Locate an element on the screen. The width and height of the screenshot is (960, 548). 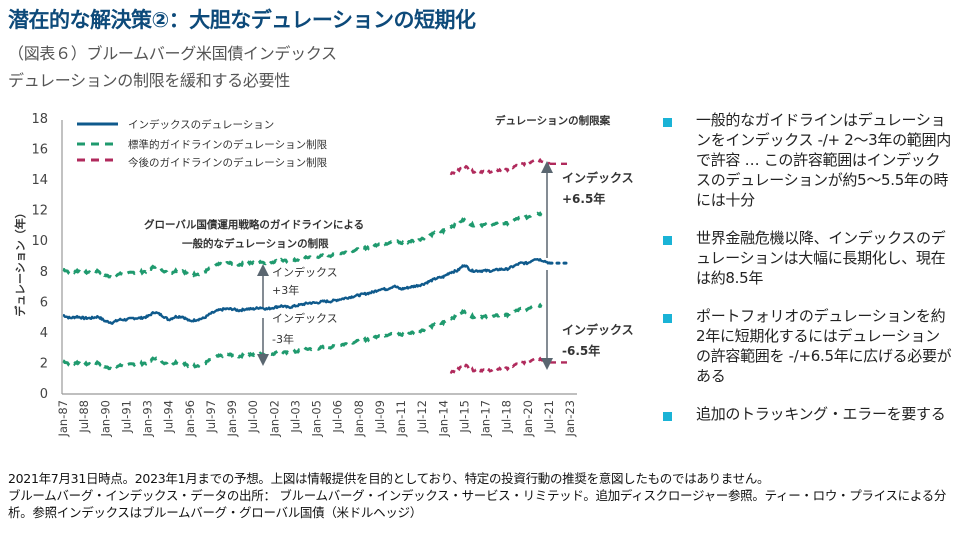
x-tick-label: Jan-99 is located at coordinates (232, 419).